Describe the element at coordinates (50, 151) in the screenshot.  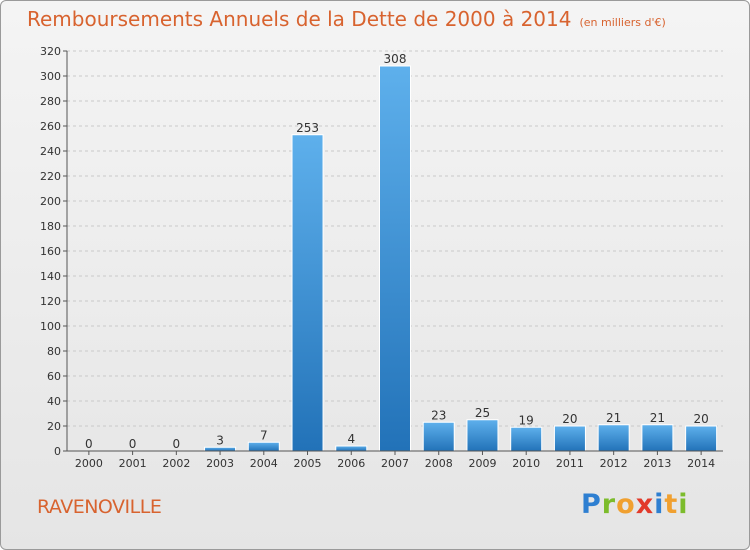
I see `y-tick-label: 240` at that location.